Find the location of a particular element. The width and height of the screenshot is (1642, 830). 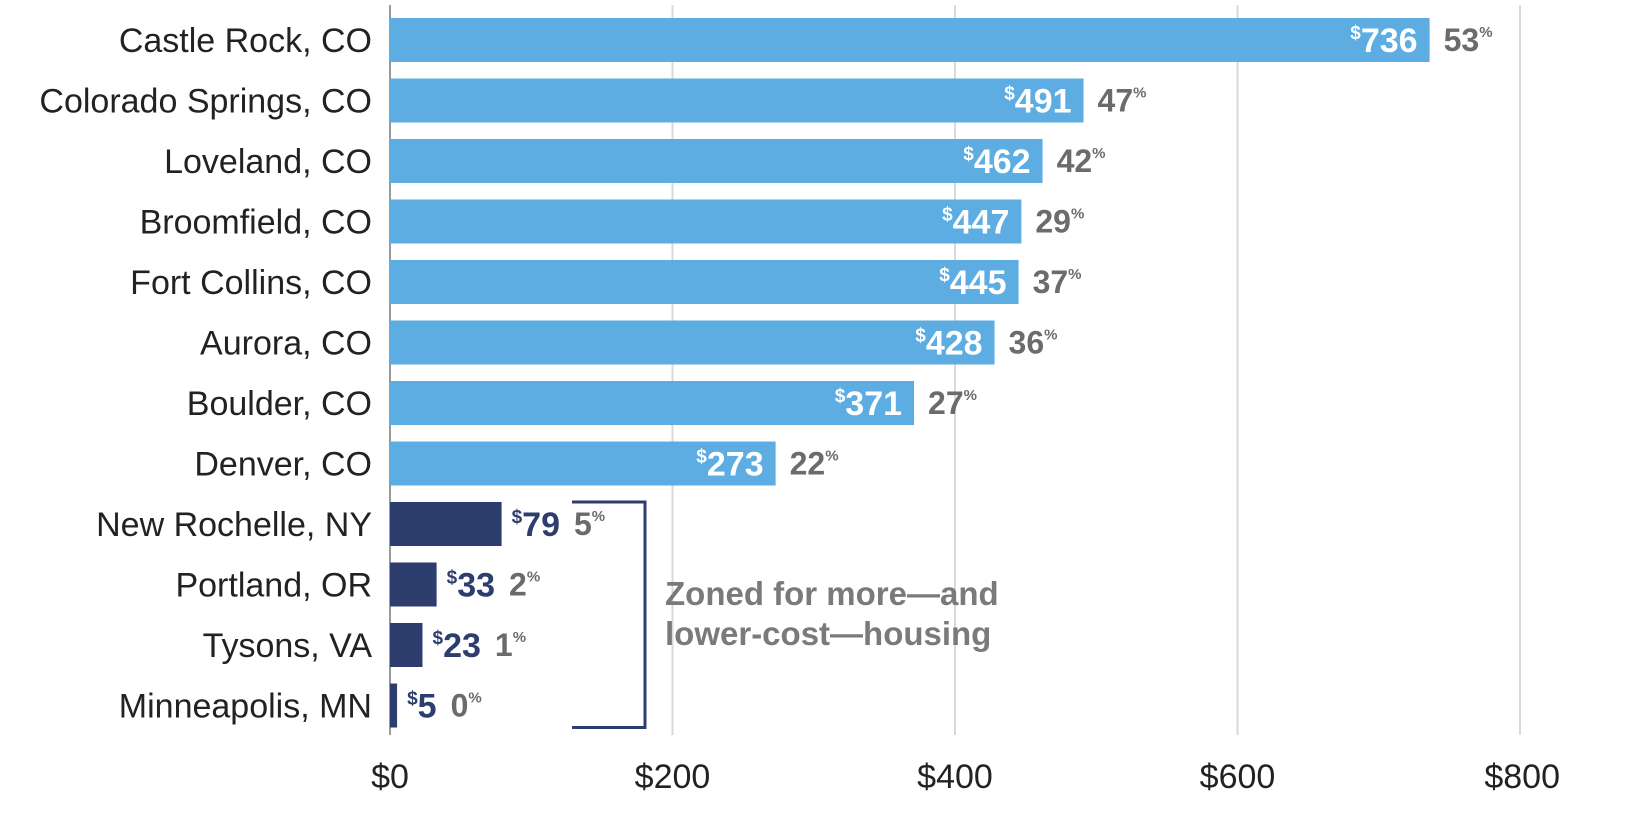

bar-broomfield-co is located at coordinates (706, 221).